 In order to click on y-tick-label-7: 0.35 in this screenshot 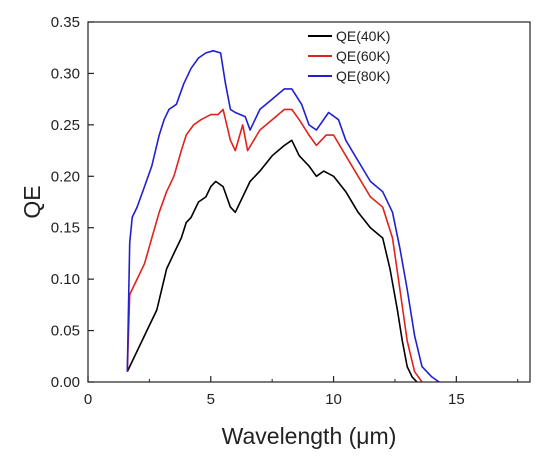, I will do `click(65, 22)`.